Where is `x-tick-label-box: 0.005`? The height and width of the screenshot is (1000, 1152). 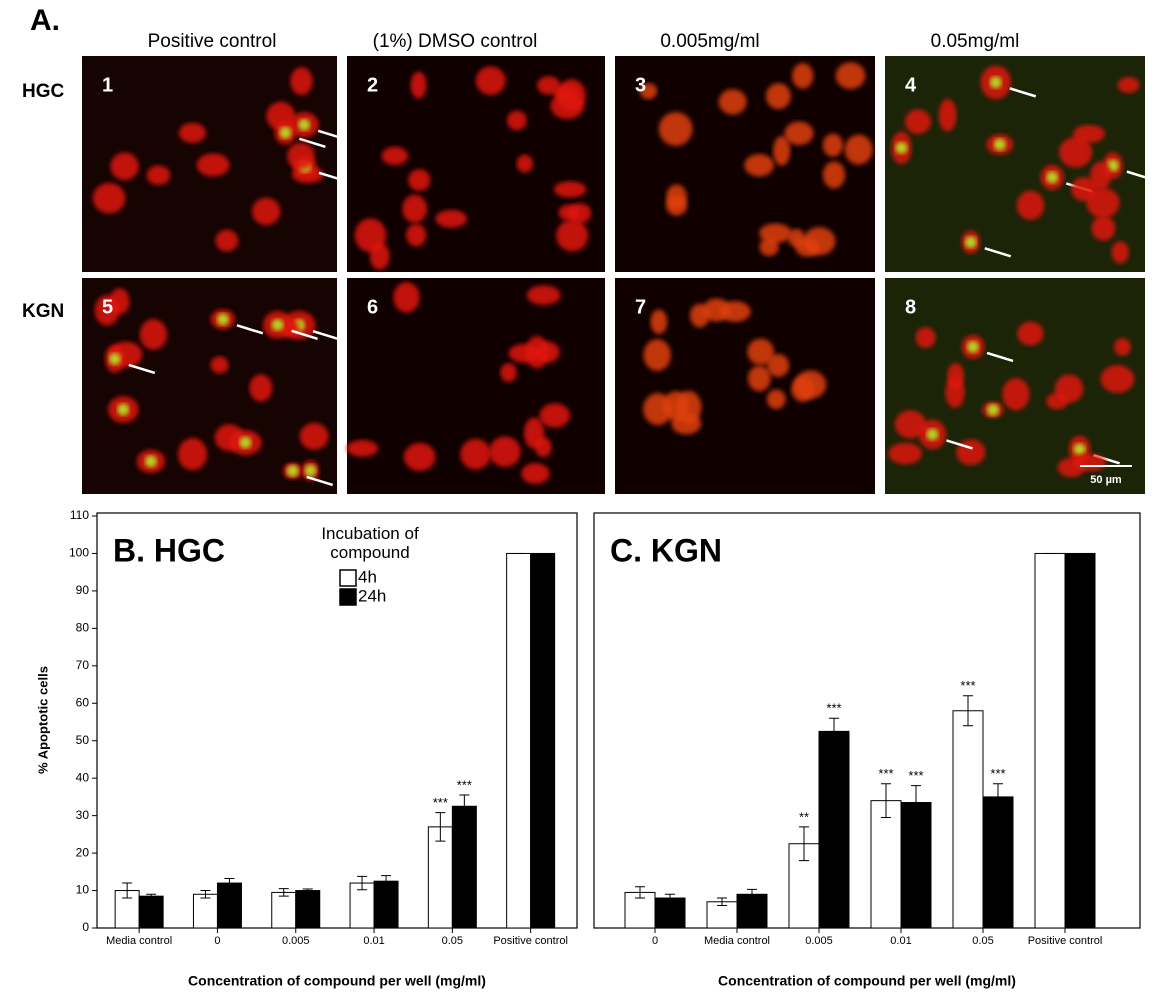 x-tick-label-box: 0.005 is located at coordinates (819, 941).